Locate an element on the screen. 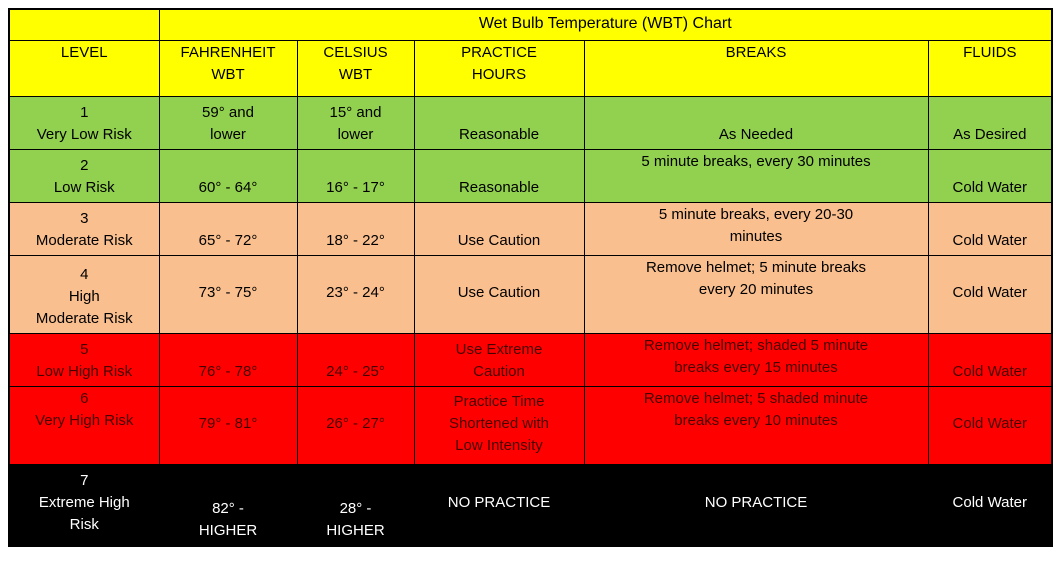 The image size is (1059, 563). cell-level-7-extreme-high-risk-fluids: Cold Water is located at coordinates (990, 505).